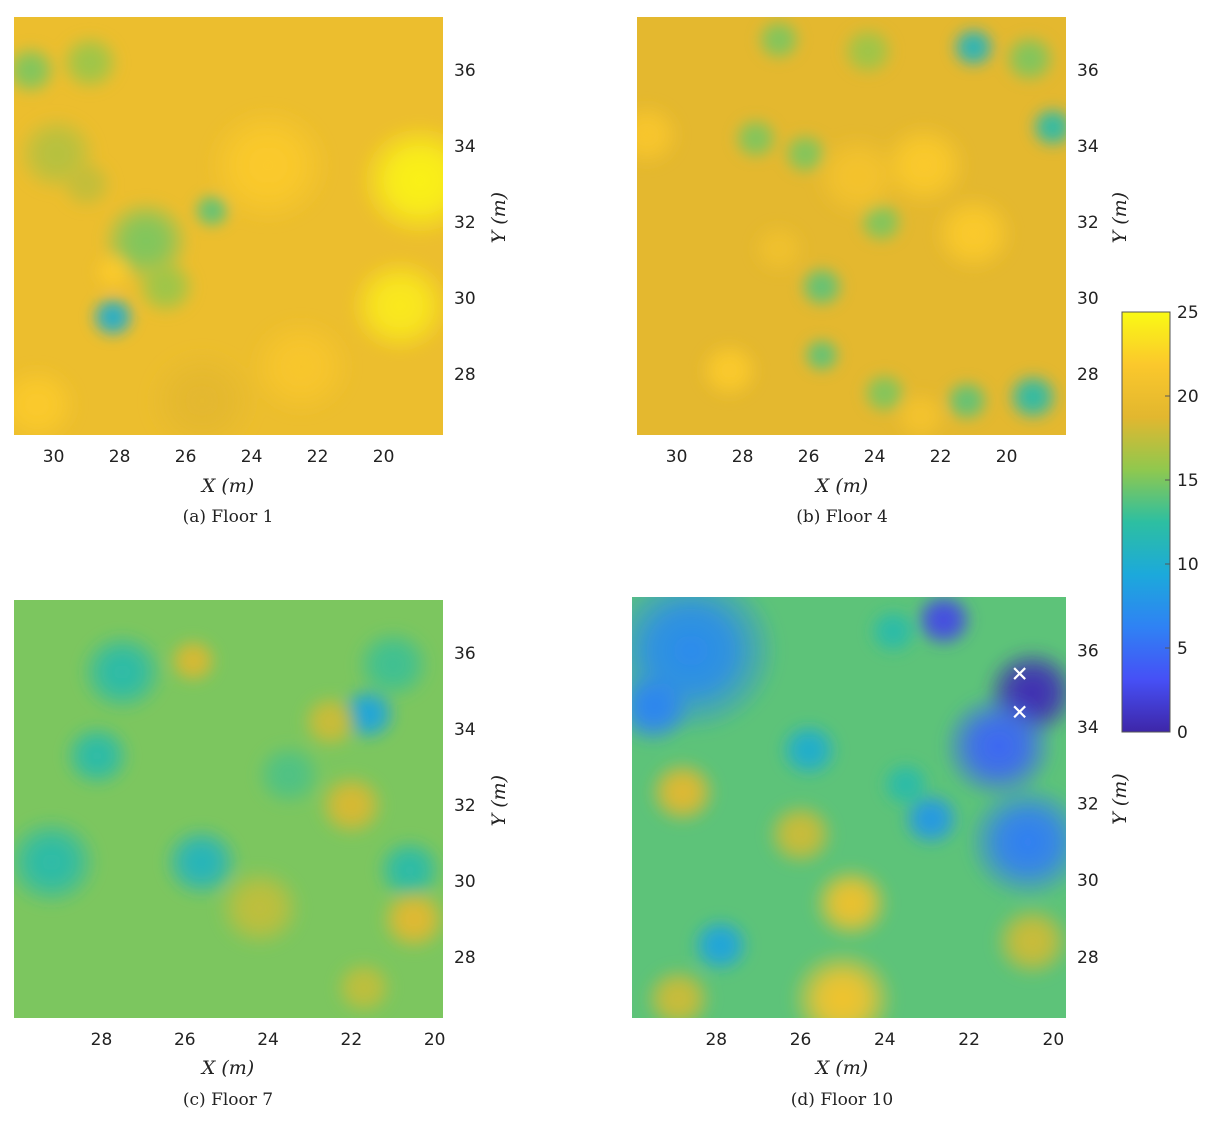 This screenshot has width=1224, height=1128. I want to click on colorbar-tick-label: 15, so click(1188, 481).